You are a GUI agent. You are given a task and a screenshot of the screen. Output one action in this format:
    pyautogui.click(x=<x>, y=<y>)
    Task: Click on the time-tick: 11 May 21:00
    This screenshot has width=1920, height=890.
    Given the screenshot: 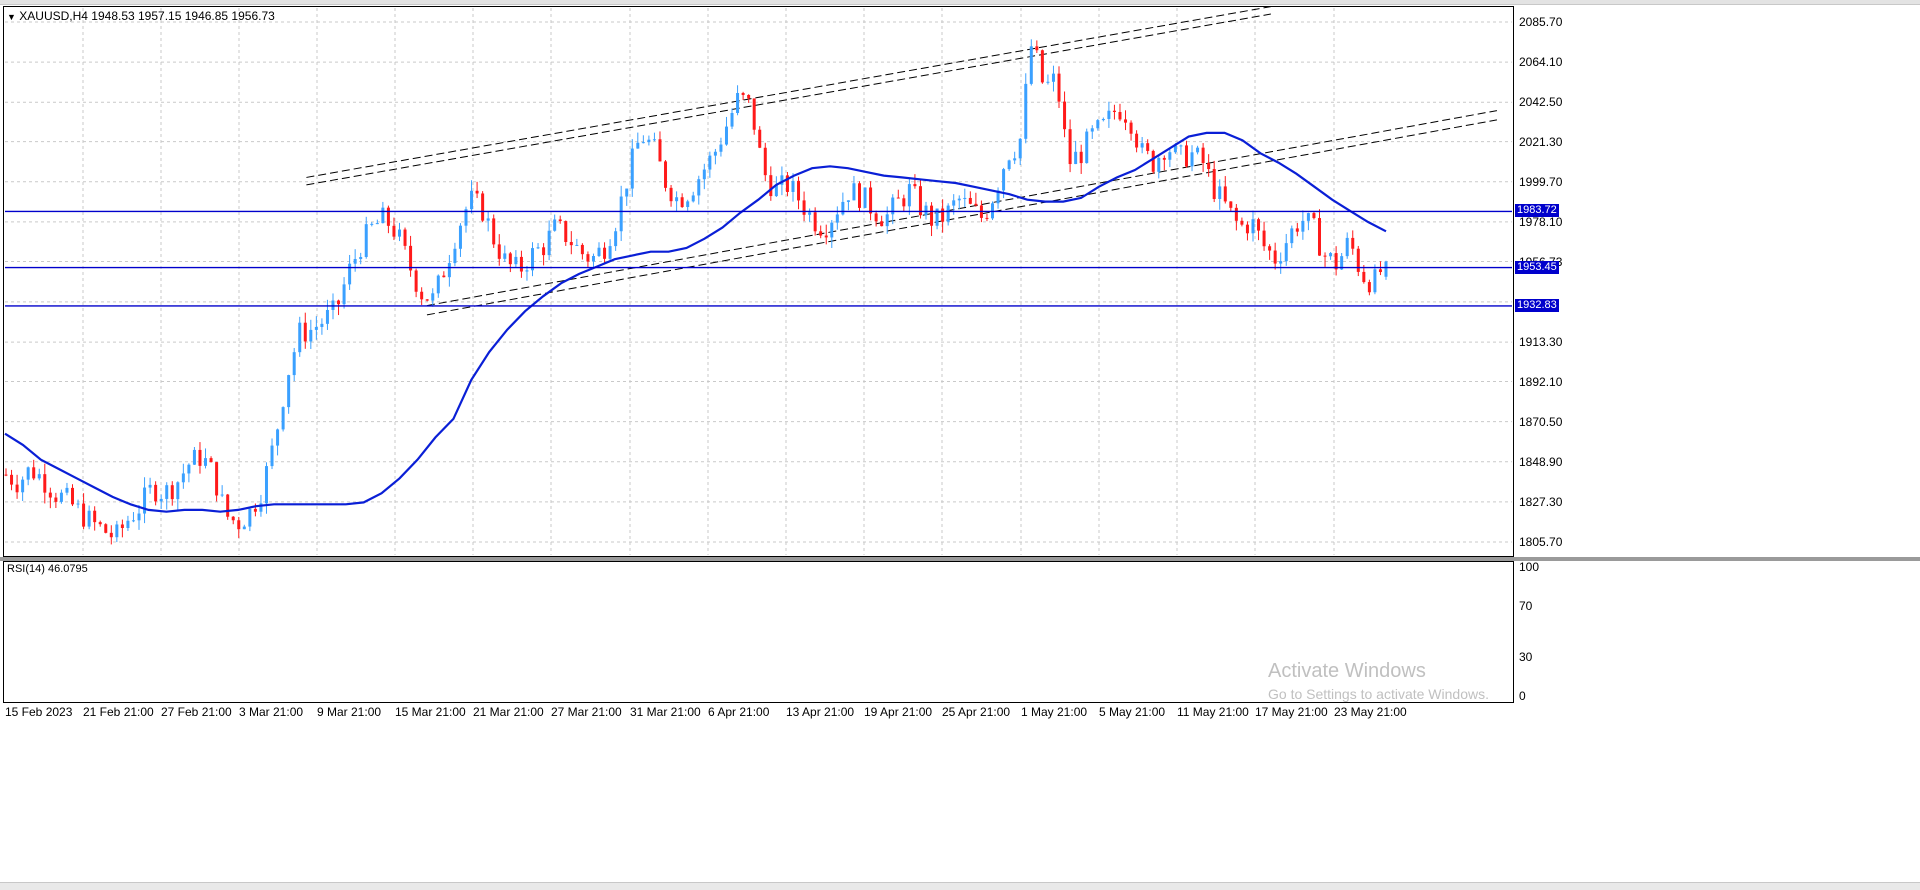 What is the action you would take?
    pyautogui.click(x=1213, y=712)
    